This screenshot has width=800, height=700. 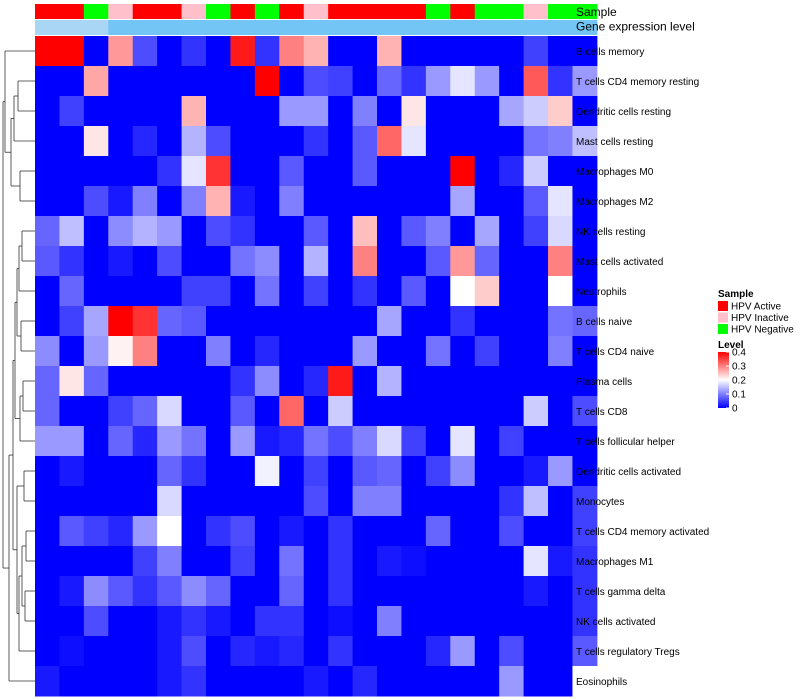 What do you see at coordinates (625, 442) in the screenshot?
I see `row-label: T cells follicular helper` at bounding box center [625, 442].